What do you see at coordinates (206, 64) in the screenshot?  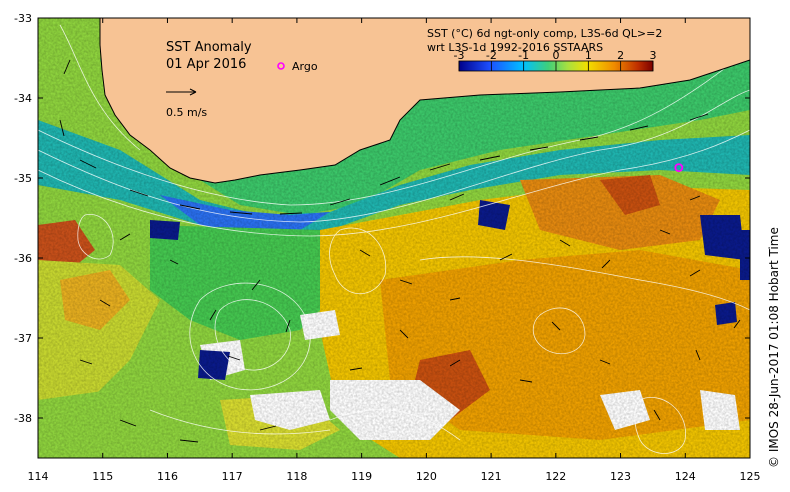 I see `map-date: 01 Apr 2016` at bounding box center [206, 64].